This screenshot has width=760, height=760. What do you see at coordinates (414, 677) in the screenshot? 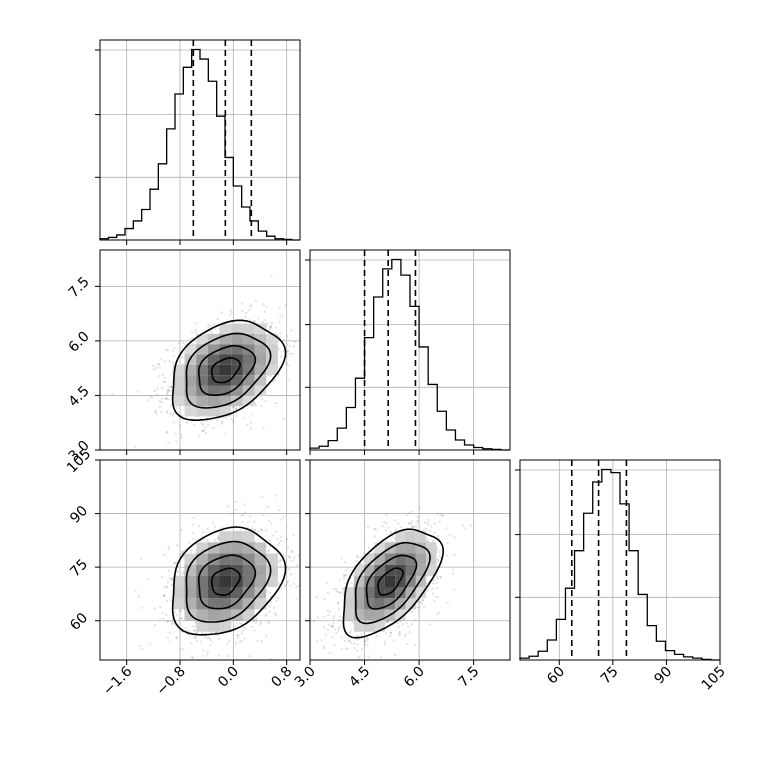
I see `x-tick-label: 6.0` at bounding box center [414, 677].